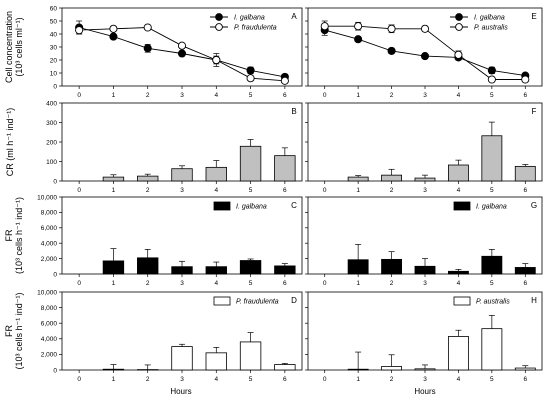 Image resolution: width=550 pixels, height=400 pixels. I want to click on panel-label: B, so click(293, 111).